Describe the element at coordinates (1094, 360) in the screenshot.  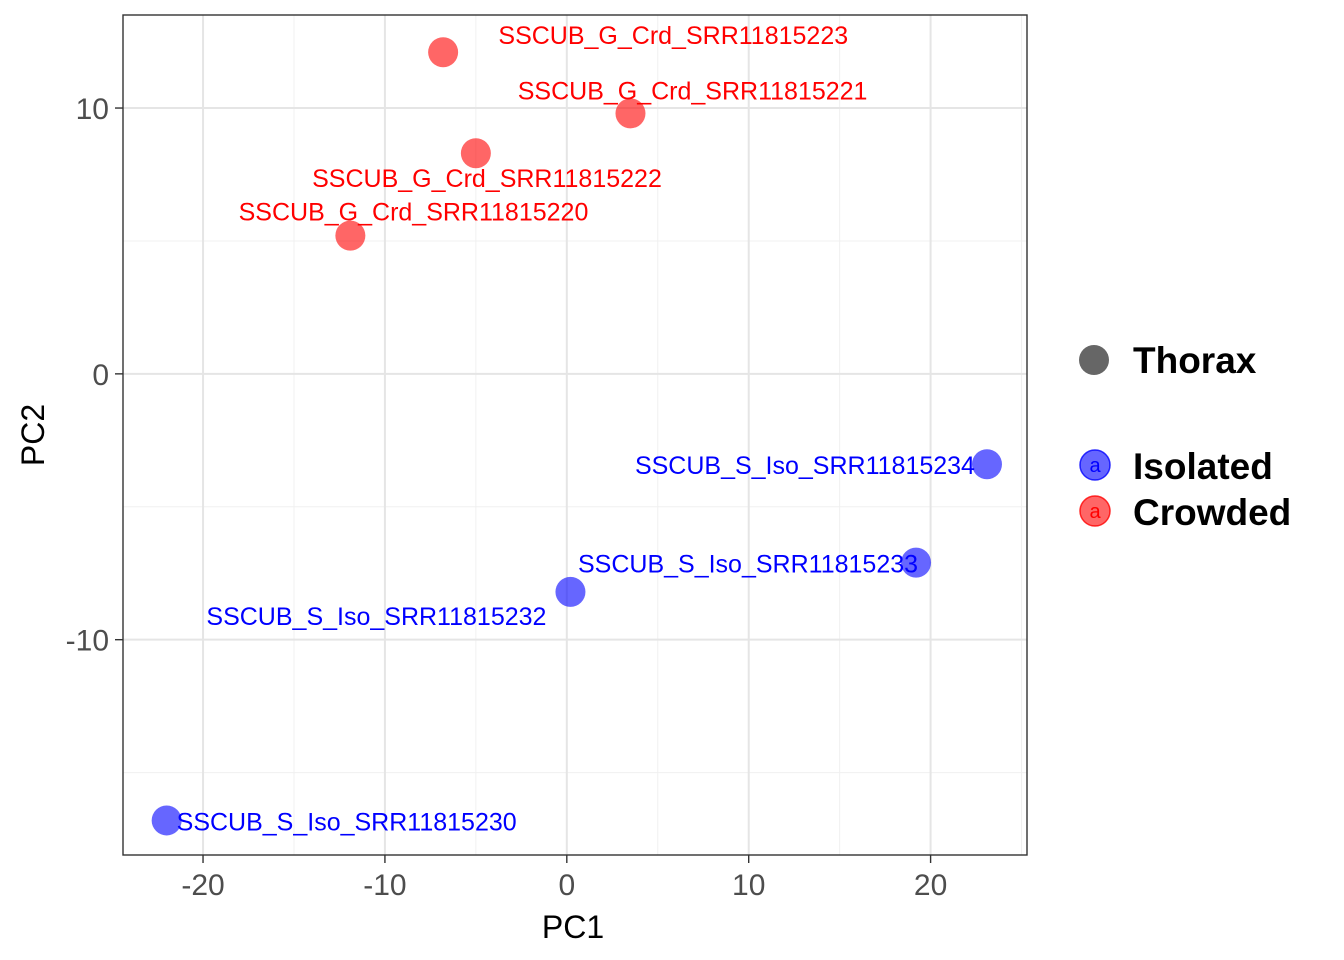
I see `legend-shape-key` at that location.